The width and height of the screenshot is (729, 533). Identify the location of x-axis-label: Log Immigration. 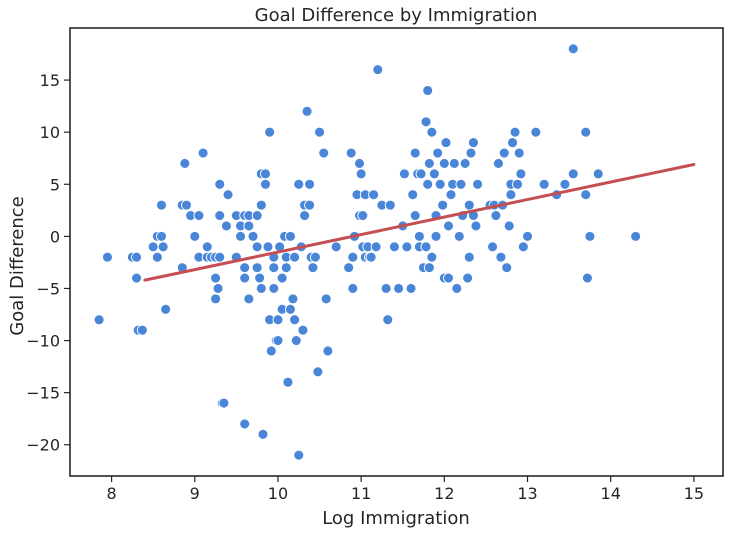
(396, 518).